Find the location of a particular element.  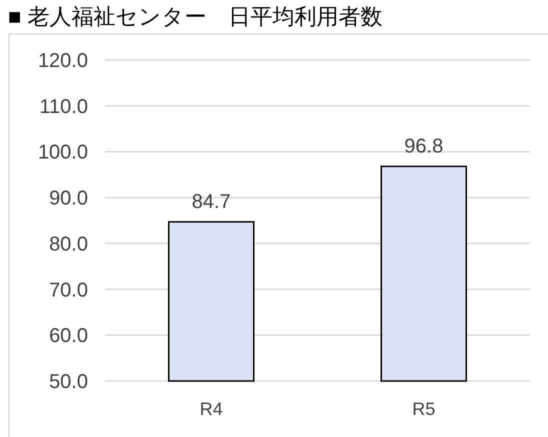

y-tick-label: 100.0 is located at coordinates (63, 153).